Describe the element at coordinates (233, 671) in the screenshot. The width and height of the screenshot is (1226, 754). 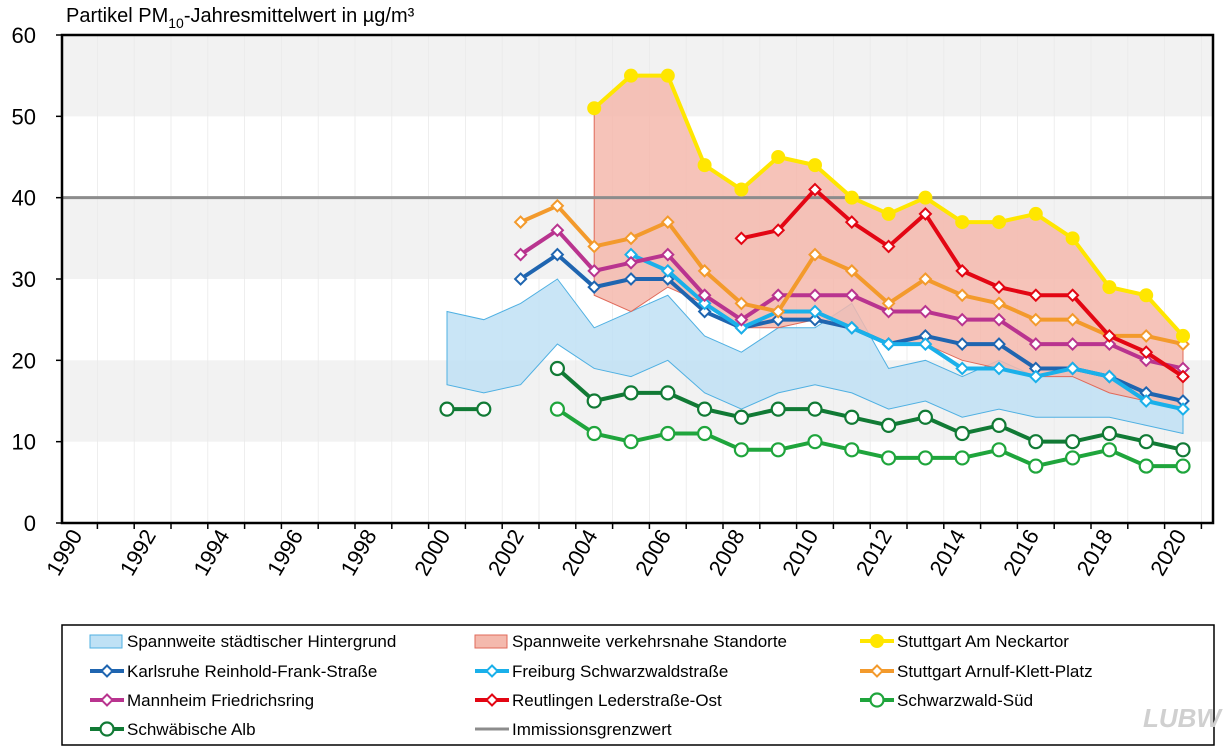
I see `legend-item-karlsruhe-reinhold-frank-strasse: Karlsruhe Reinhold-Frank-Straße` at that location.